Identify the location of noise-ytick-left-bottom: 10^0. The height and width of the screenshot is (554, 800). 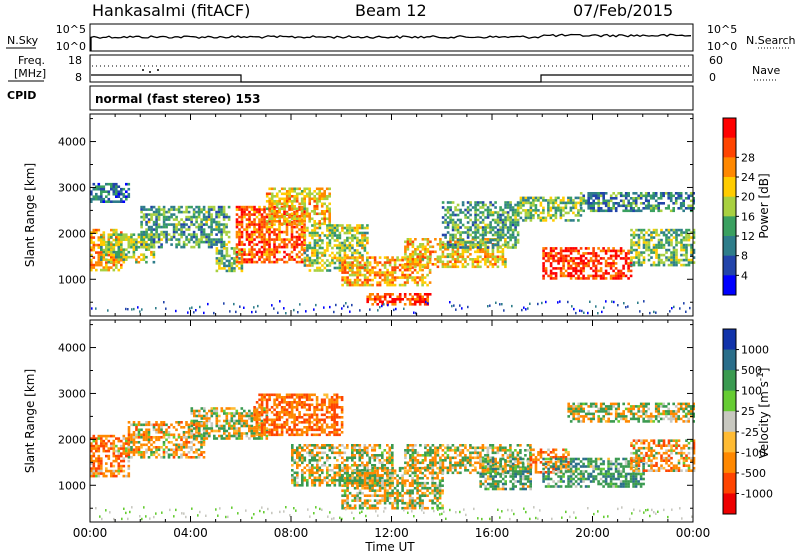
(71, 46).